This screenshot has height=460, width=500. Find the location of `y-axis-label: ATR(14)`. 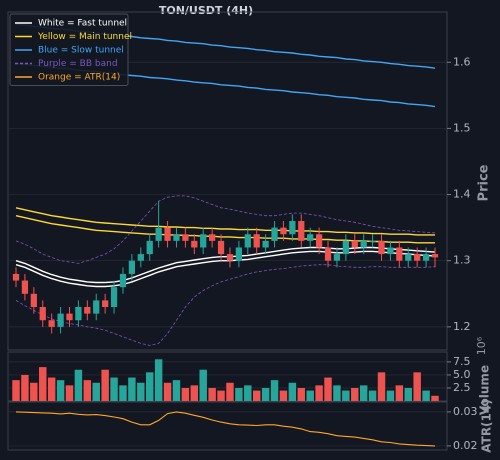

y-axis-label: ATR(14) is located at coordinates (487, 425).